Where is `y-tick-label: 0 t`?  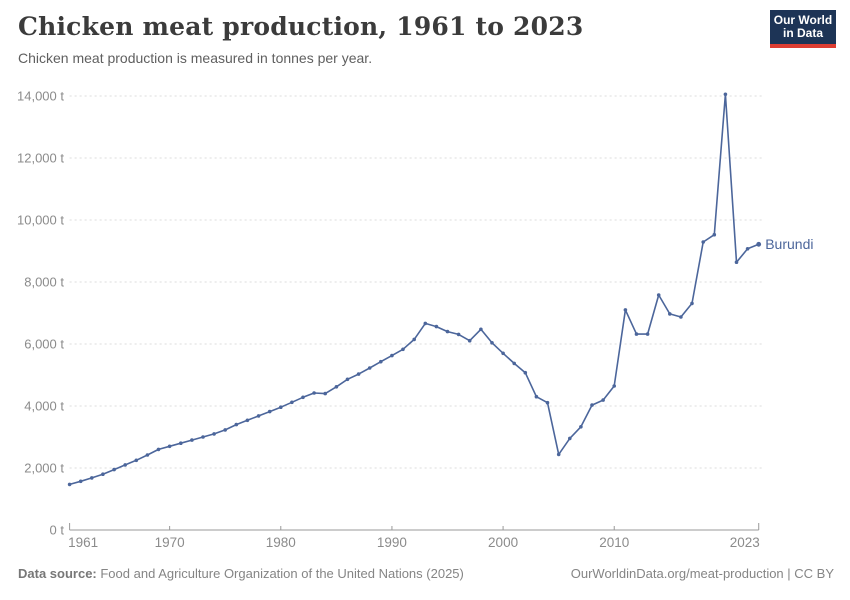 y-tick-label: 0 t is located at coordinates (57, 530).